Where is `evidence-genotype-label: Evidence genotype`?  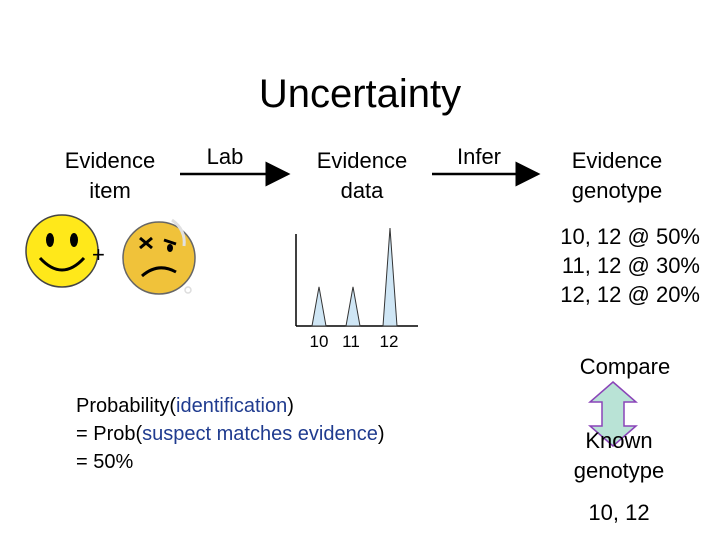
evidence-genotype-label: Evidence genotype is located at coordinates (617, 175).